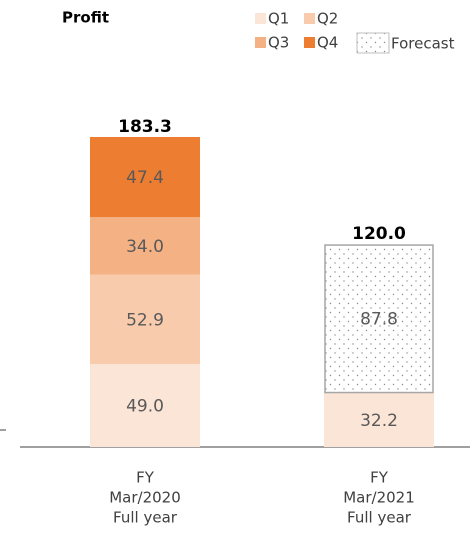 This screenshot has height=533, width=470. Describe the element at coordinates (327, 43) in the screenshot. I see `legend-label: Q4` at that location.